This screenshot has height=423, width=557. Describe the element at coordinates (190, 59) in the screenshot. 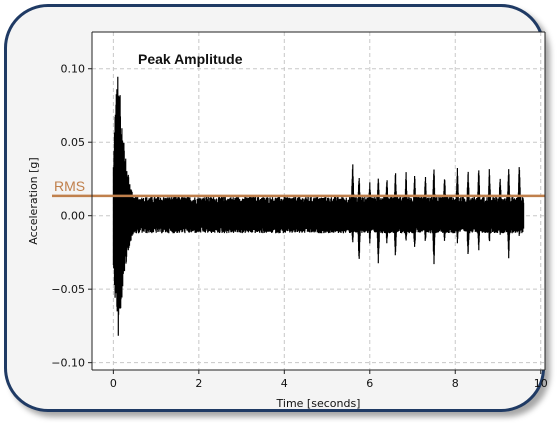

I see `peak-amplitude-annotation: Peak Amplitude` at that location.